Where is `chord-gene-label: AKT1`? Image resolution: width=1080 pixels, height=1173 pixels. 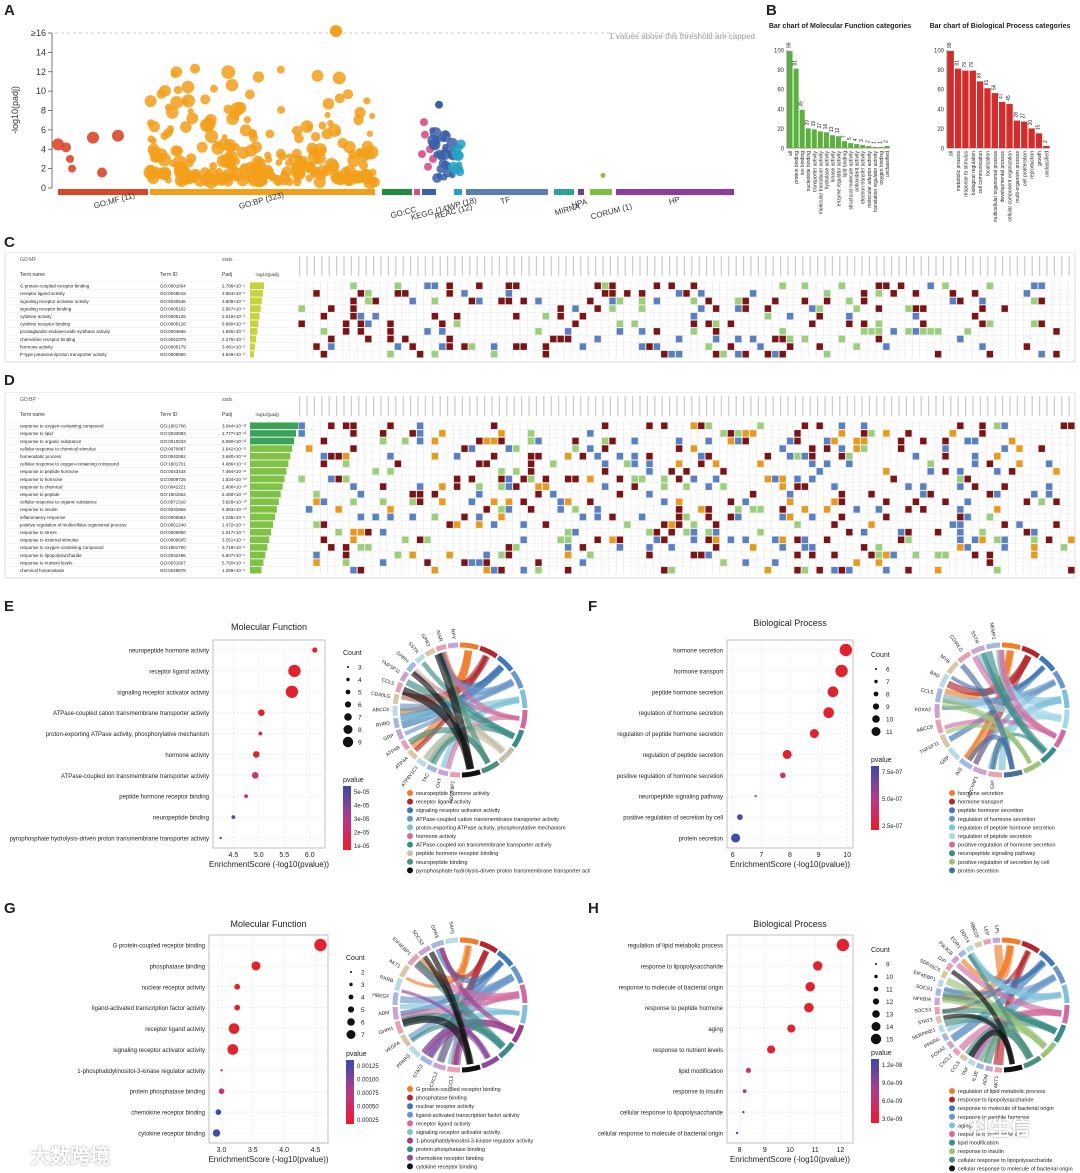 chord-gene-label: AKT1 is located at coordinates (996, 1081).